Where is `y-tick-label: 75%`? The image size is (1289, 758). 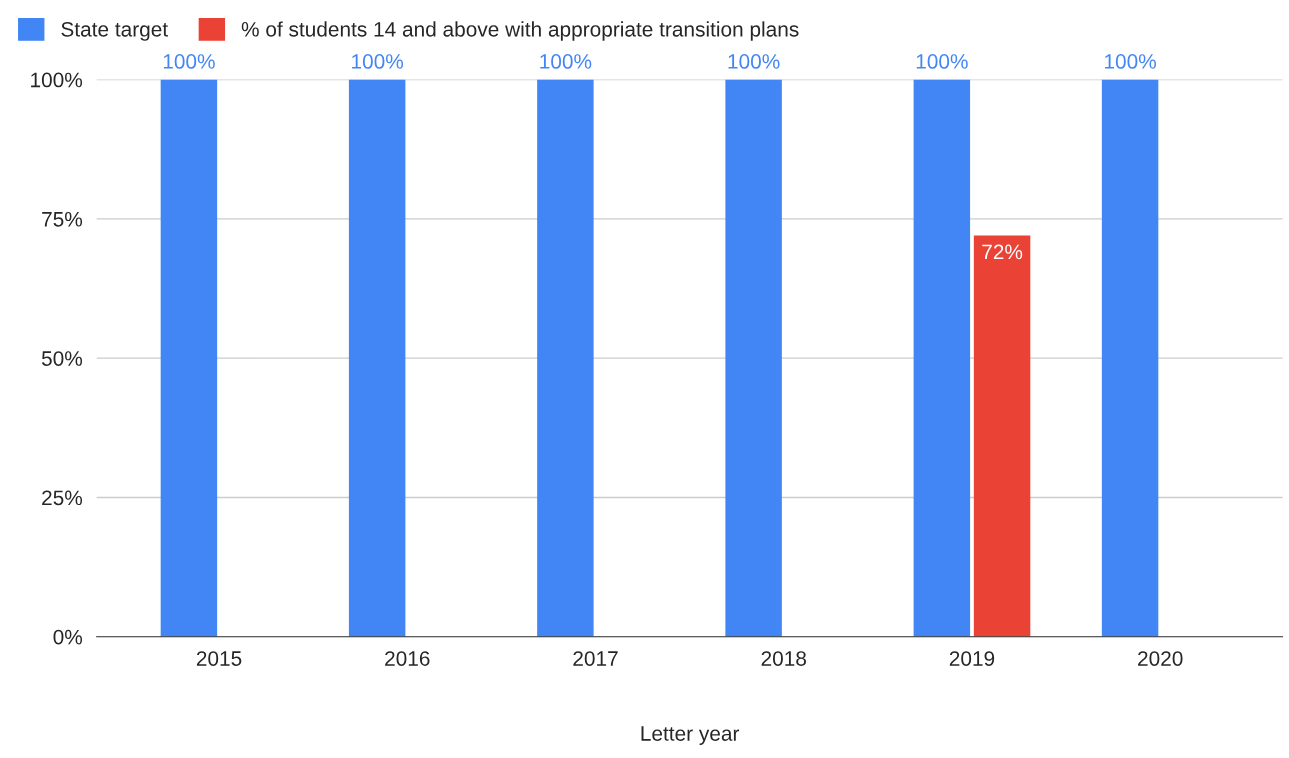
y-tick-label: 75% is located at coordinates (62, 219).